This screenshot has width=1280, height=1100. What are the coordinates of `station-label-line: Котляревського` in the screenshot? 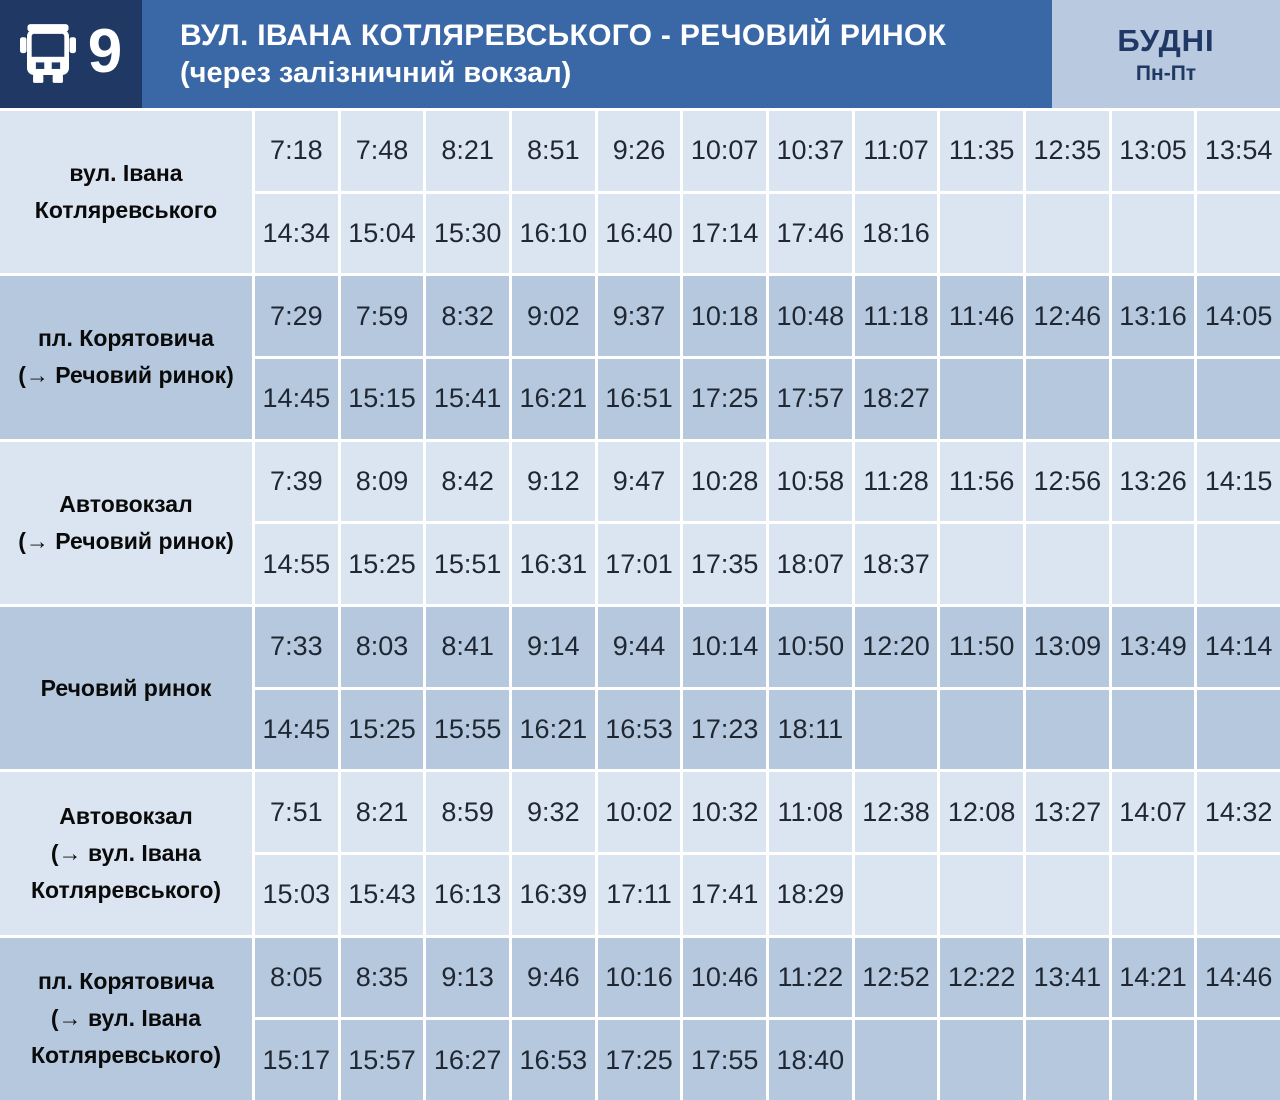 It's located at (126, 210).